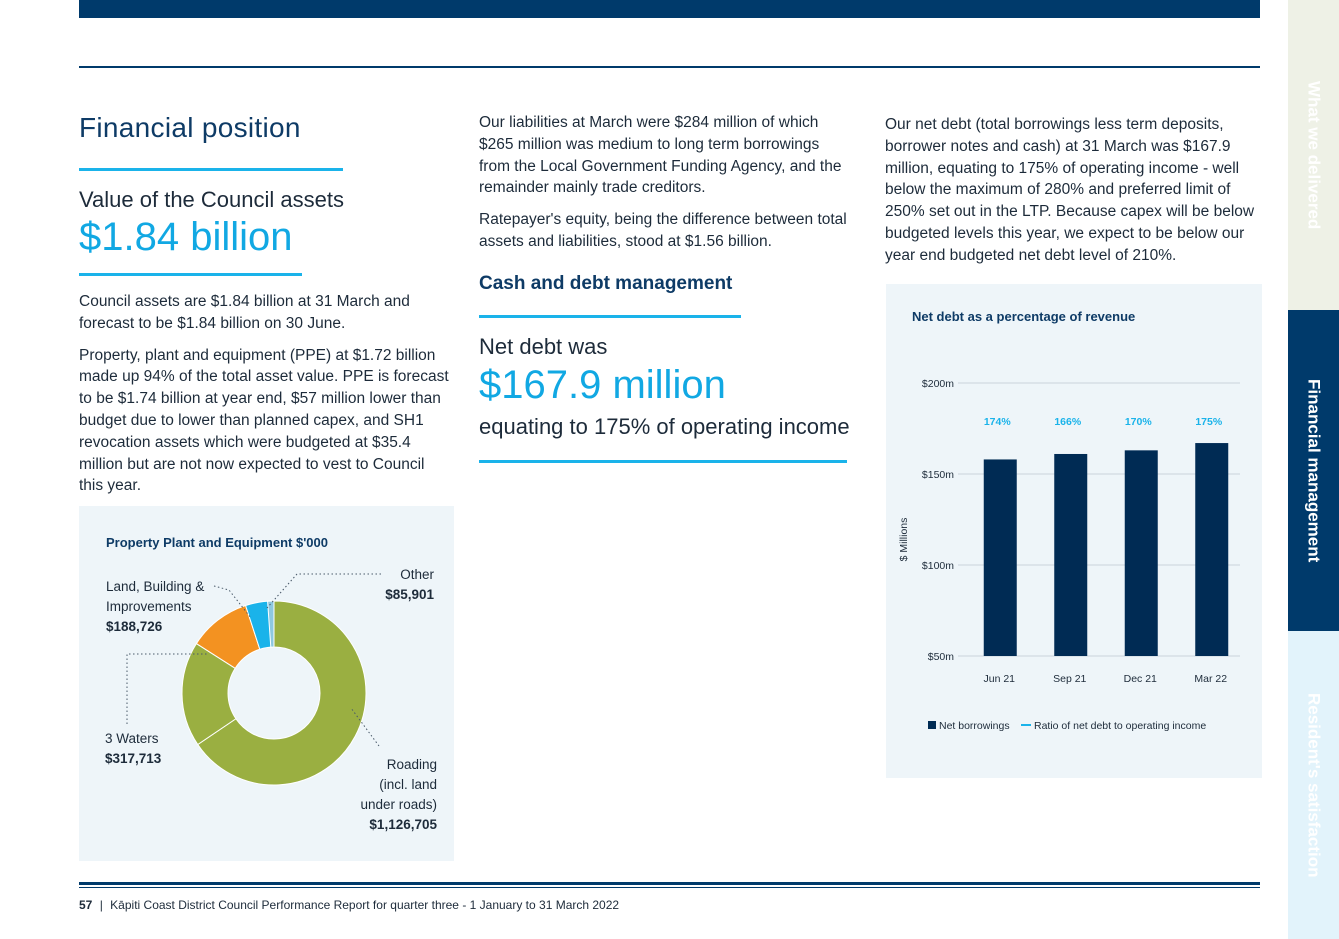 This screenshot has width=1339, height=939. I want to click on tab-label: What we delivered, so click(1314, 155).